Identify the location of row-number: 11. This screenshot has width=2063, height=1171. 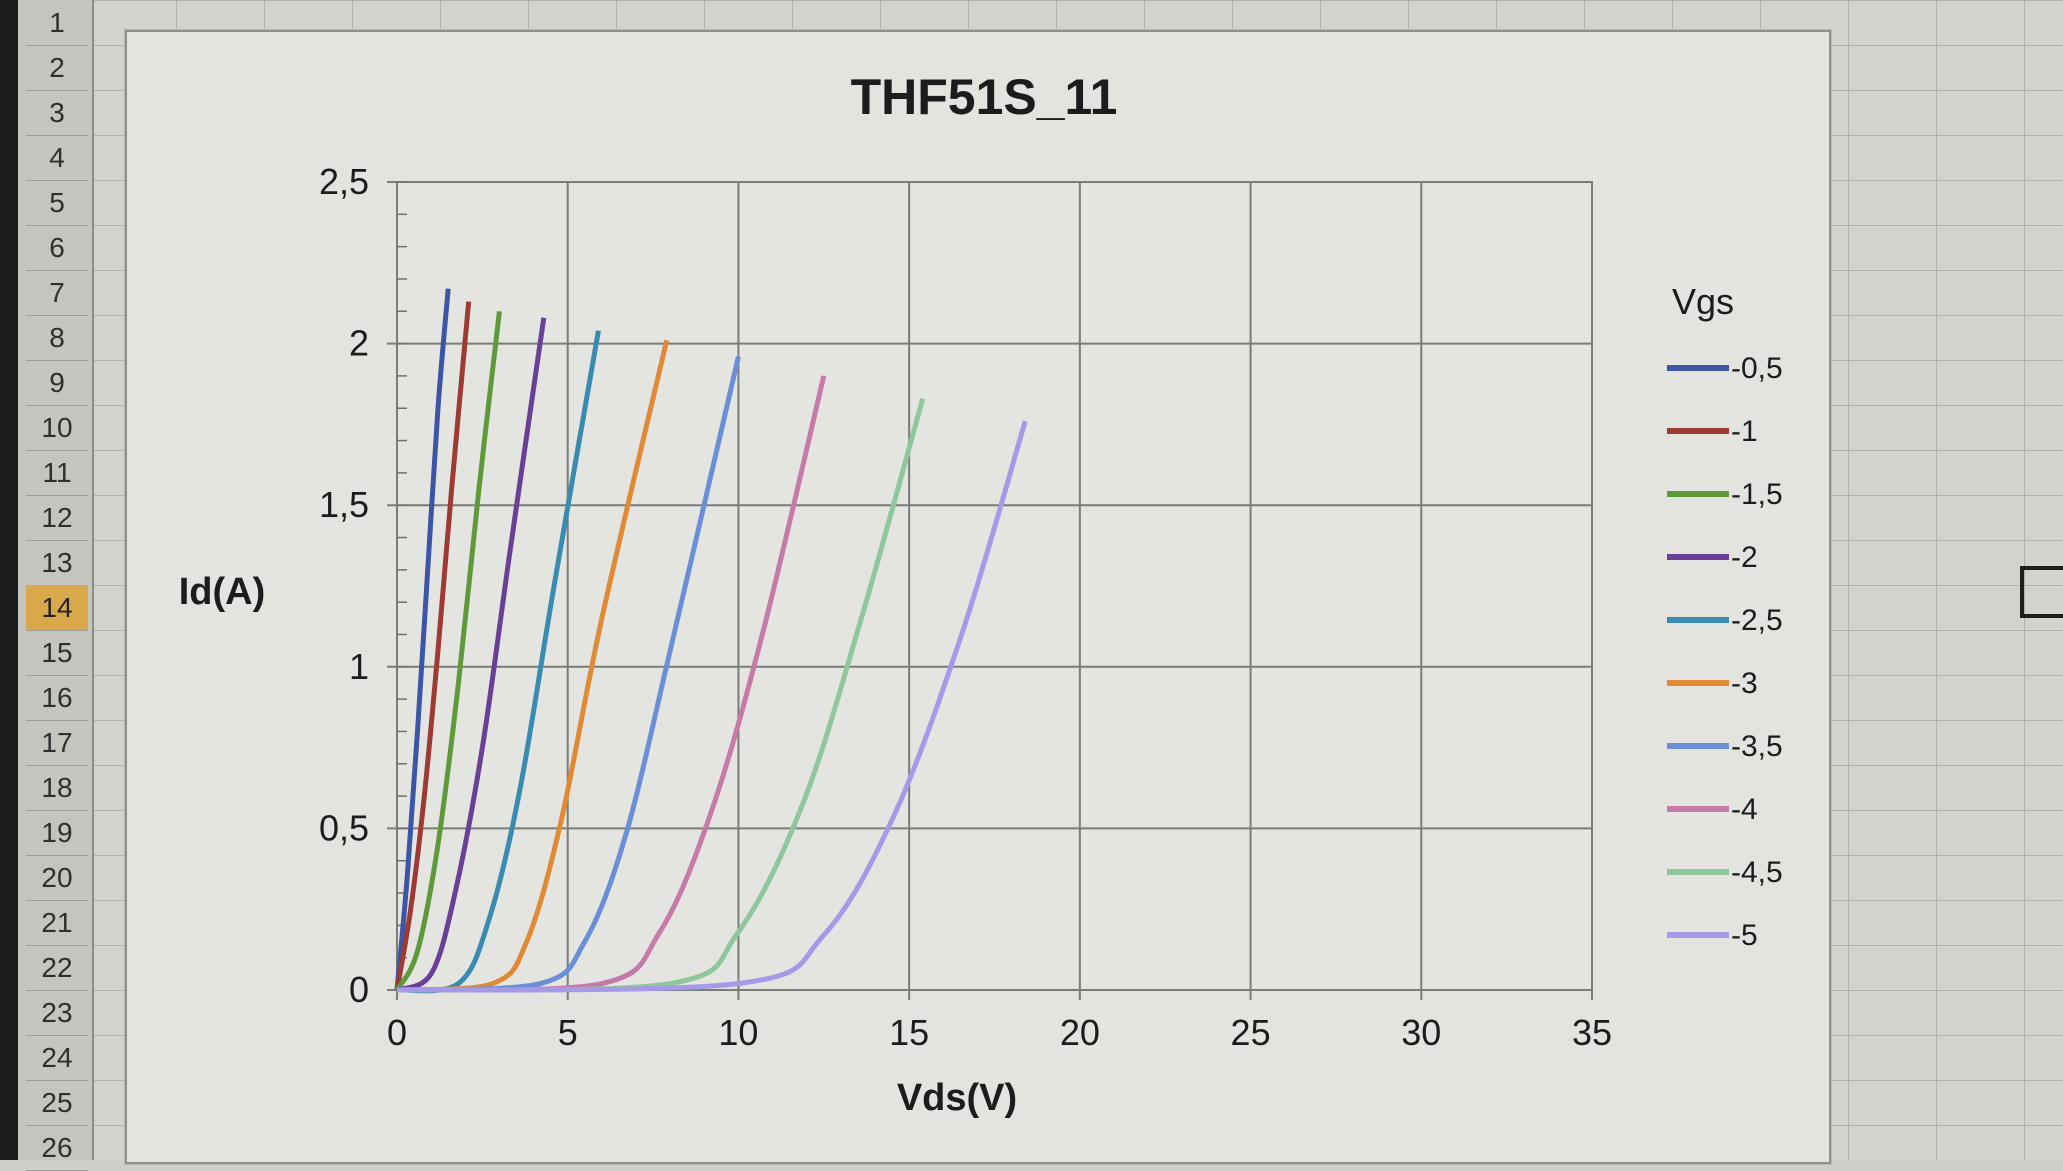
(57, 473).